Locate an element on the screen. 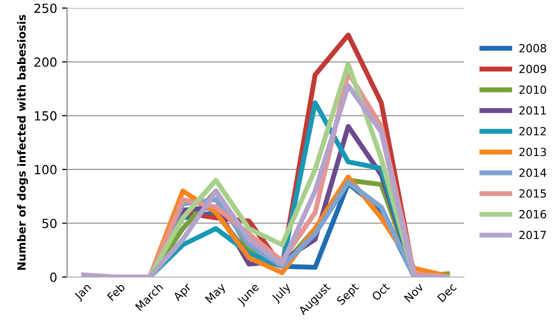  y-tick-label: 100 is located at coordinates (45, 169).